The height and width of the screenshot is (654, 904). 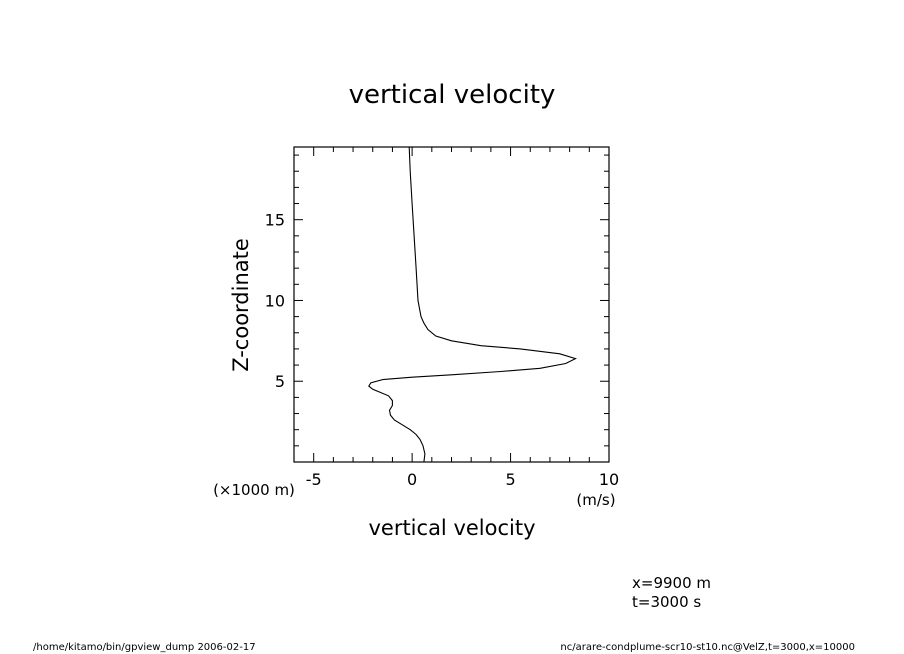 What do you see at coordinates (275, 300) in the screenshot?
I see `y-tick-label: 10` at bounding box center [275, 300].